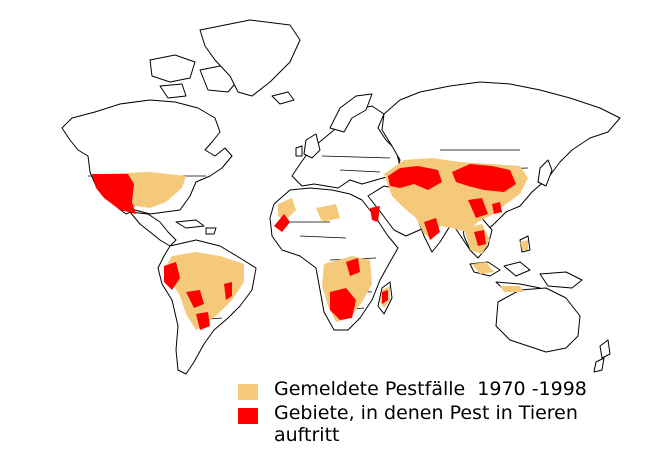 Image resolution: width=668 pixels, height=469 pixels. What do you see at coordinates (500, 266) in the screenshot?
I see `reported-indonesia` at bounding box center [500, 266].